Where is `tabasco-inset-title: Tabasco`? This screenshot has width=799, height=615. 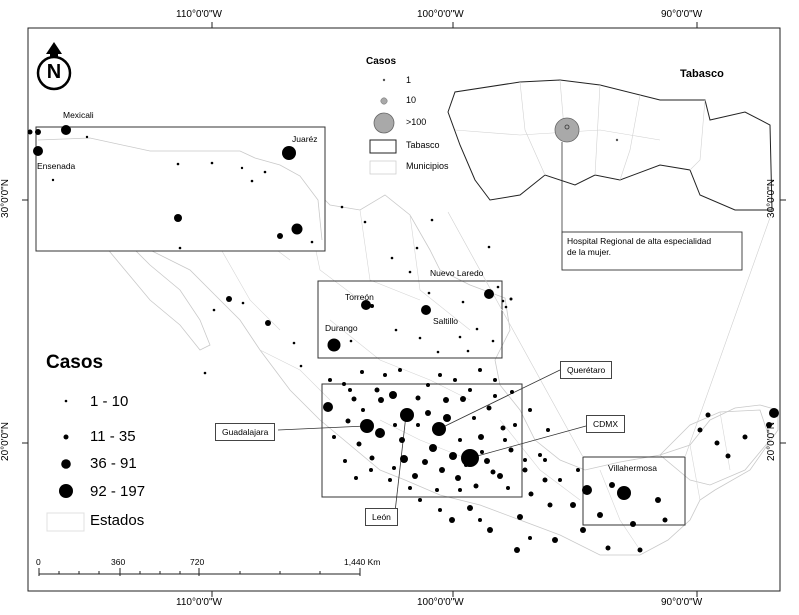 tabasco-inset-title: Tabasco is located at coordinates (702, 74).